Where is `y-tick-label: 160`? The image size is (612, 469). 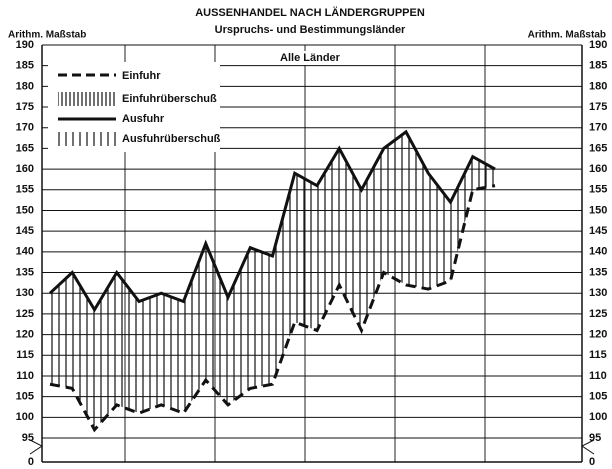 y-tick-label: 160 is located at coordinates (25, 169).